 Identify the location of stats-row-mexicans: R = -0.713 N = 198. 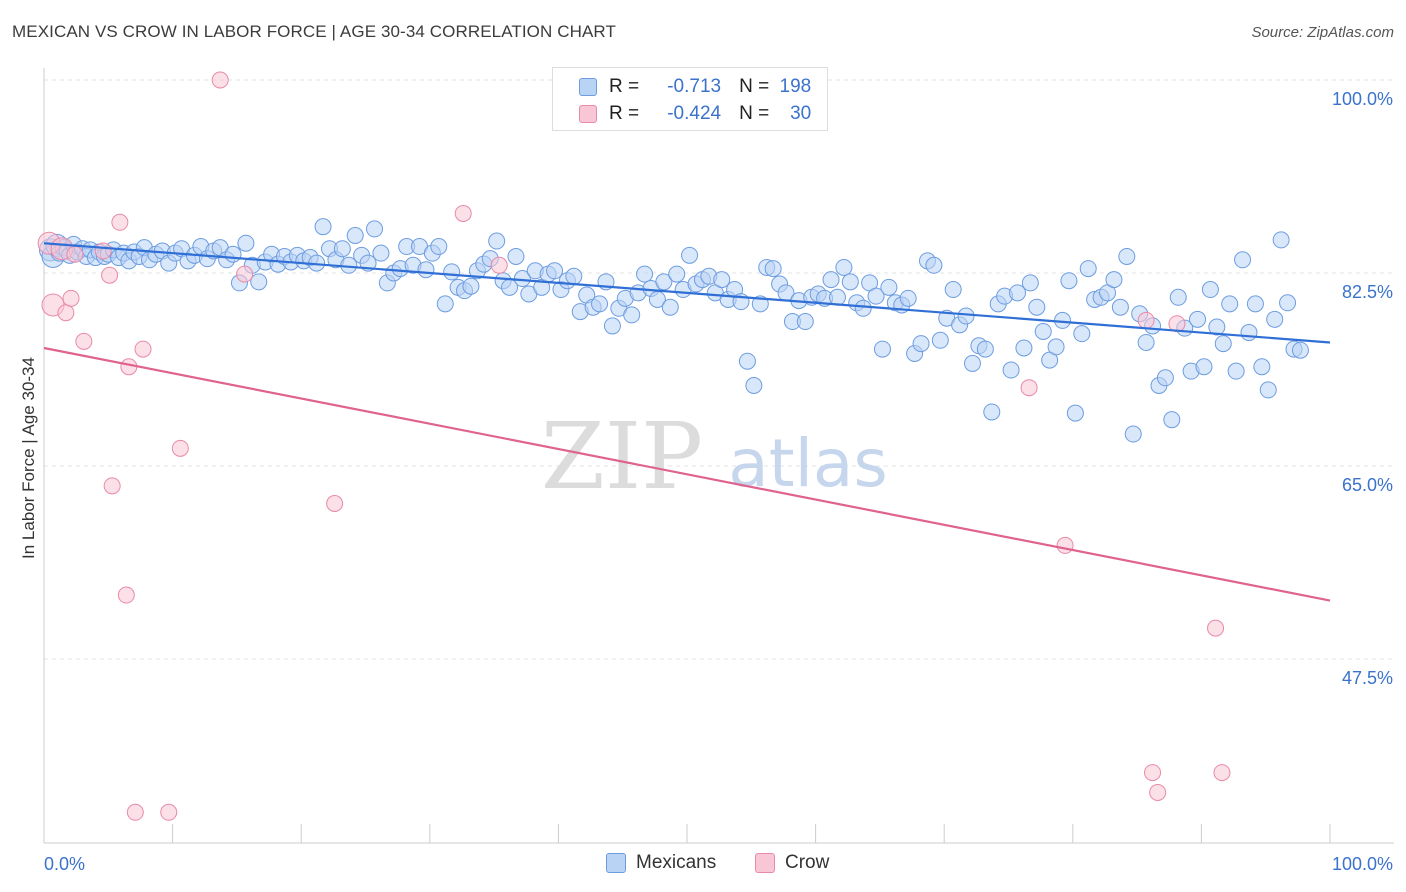
(682, 87).